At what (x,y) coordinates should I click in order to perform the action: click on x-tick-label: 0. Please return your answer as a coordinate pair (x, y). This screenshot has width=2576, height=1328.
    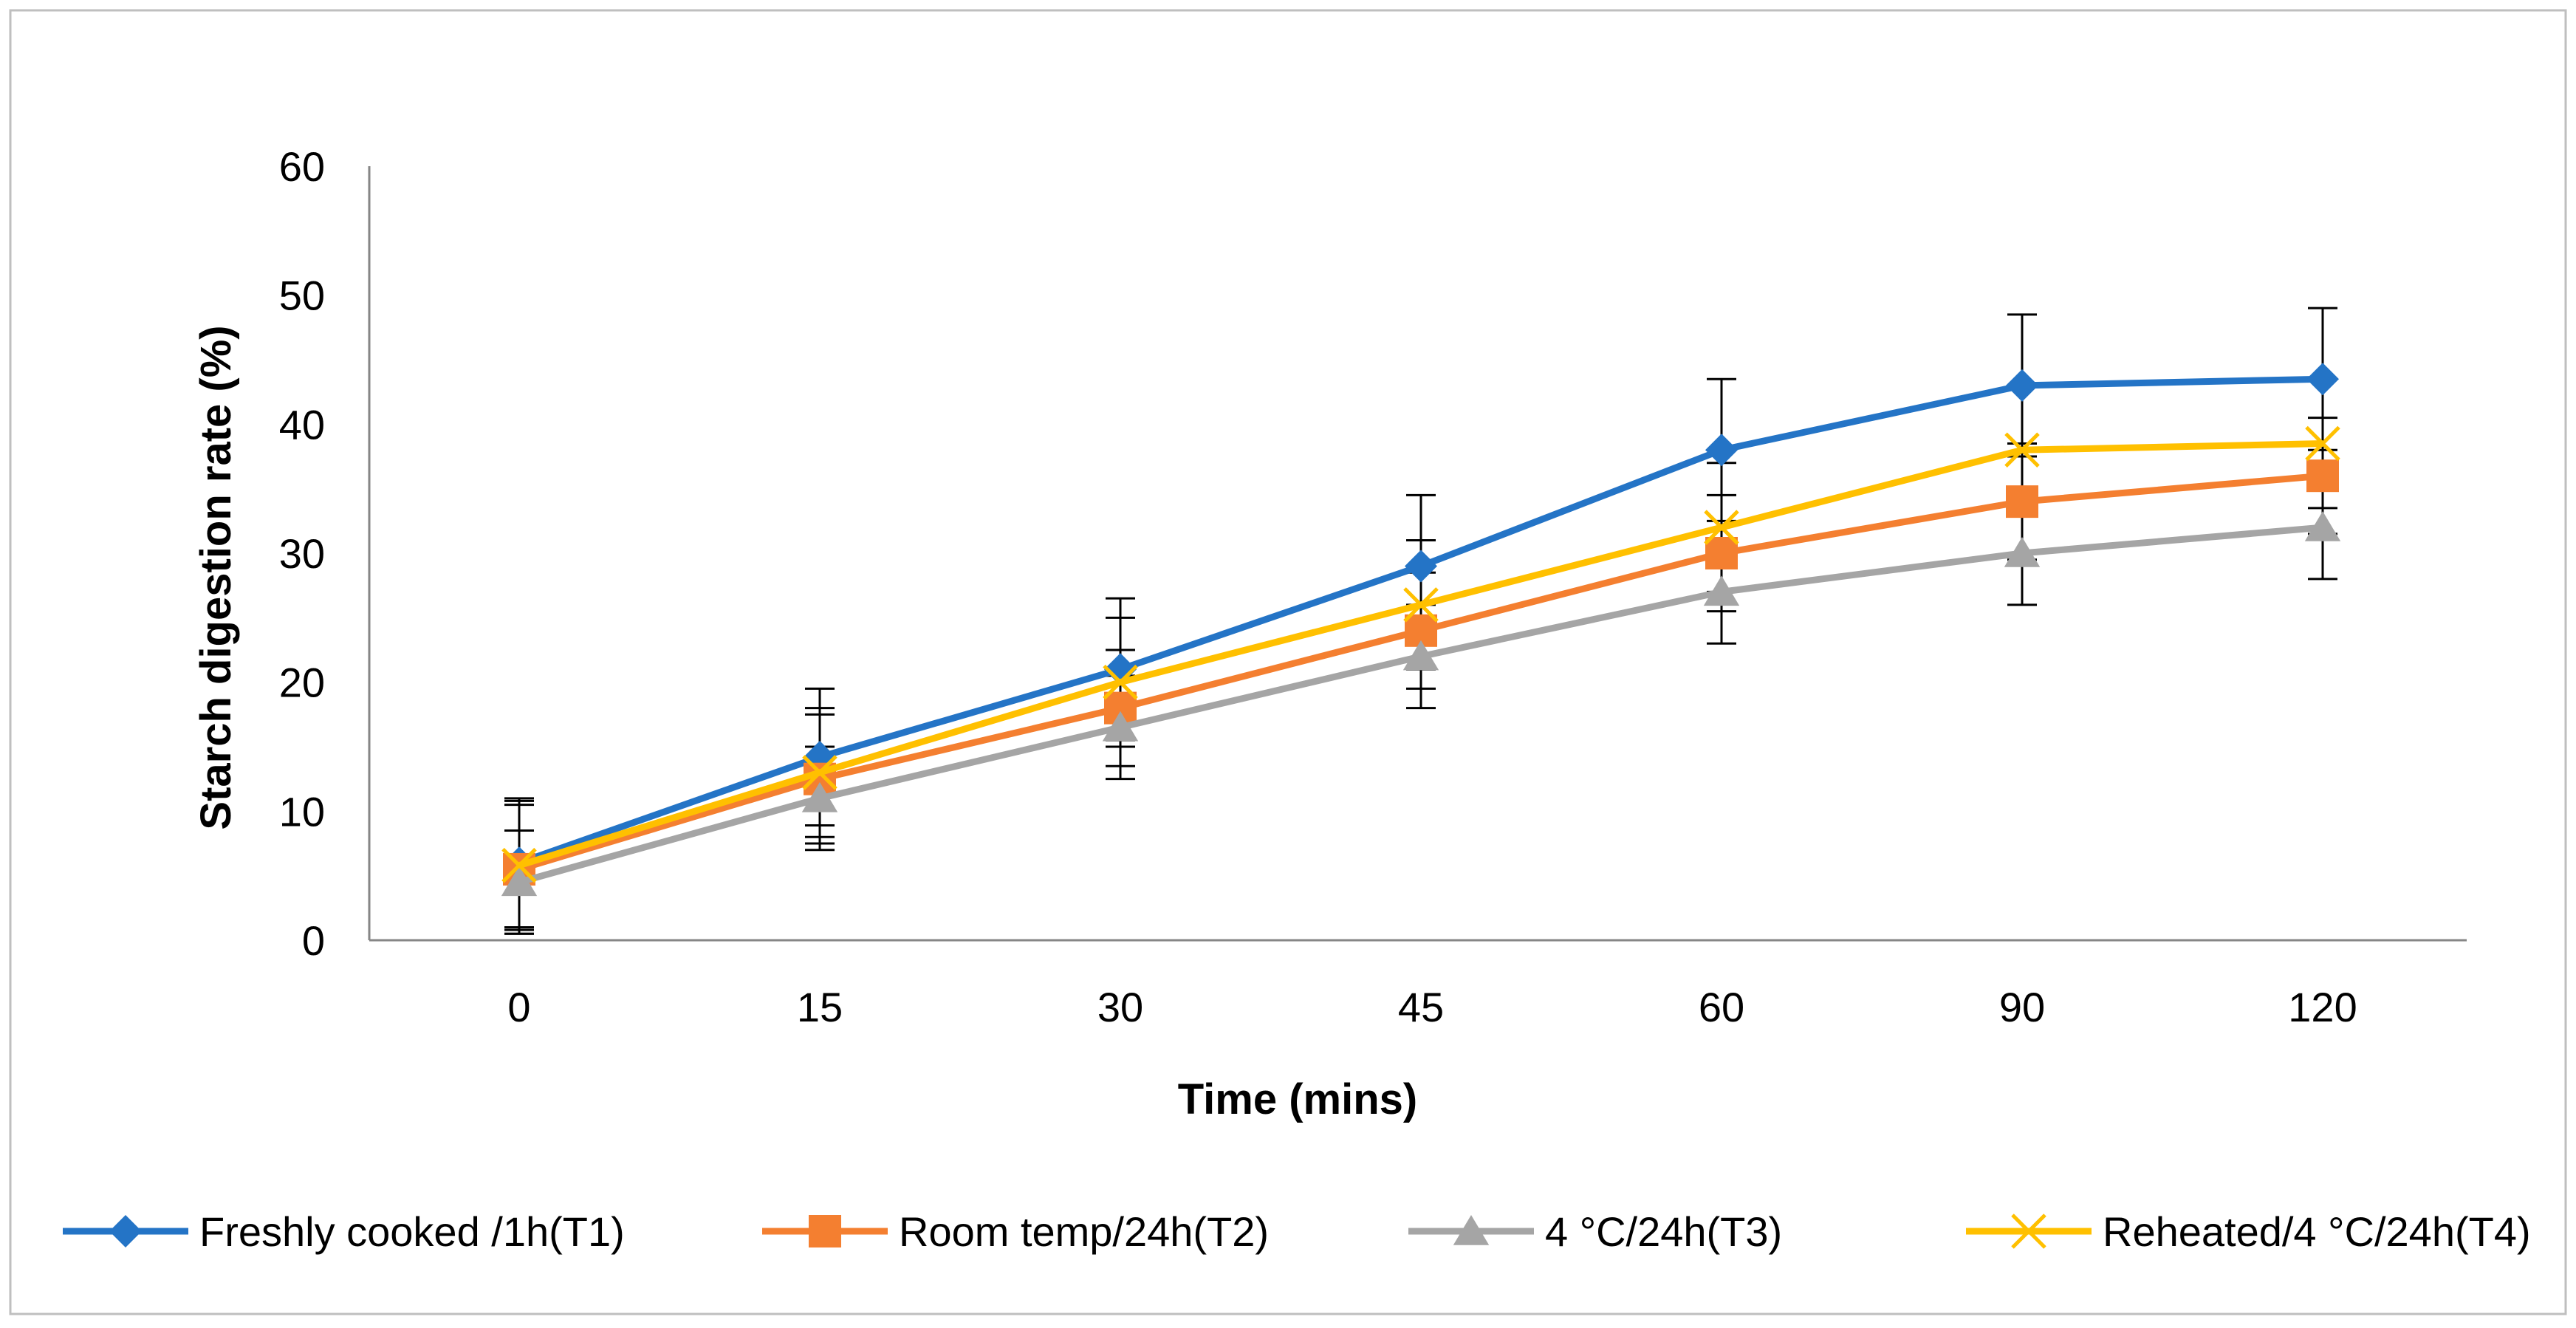
    Looking at the image, I should click on (518, 1007).